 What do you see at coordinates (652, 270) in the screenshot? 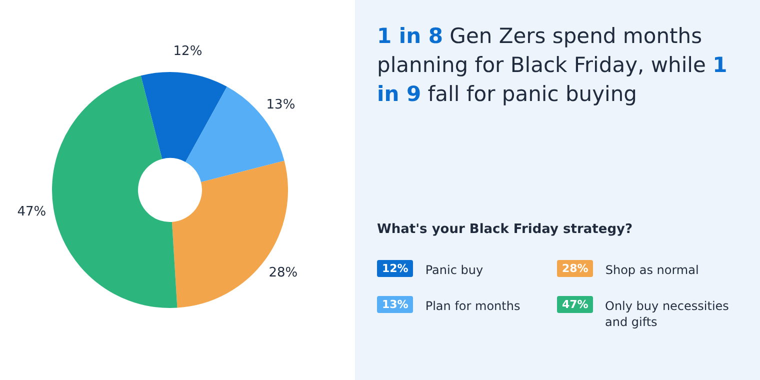
I see `legend-label: Shop as normal` at bounding box center [652, 270].